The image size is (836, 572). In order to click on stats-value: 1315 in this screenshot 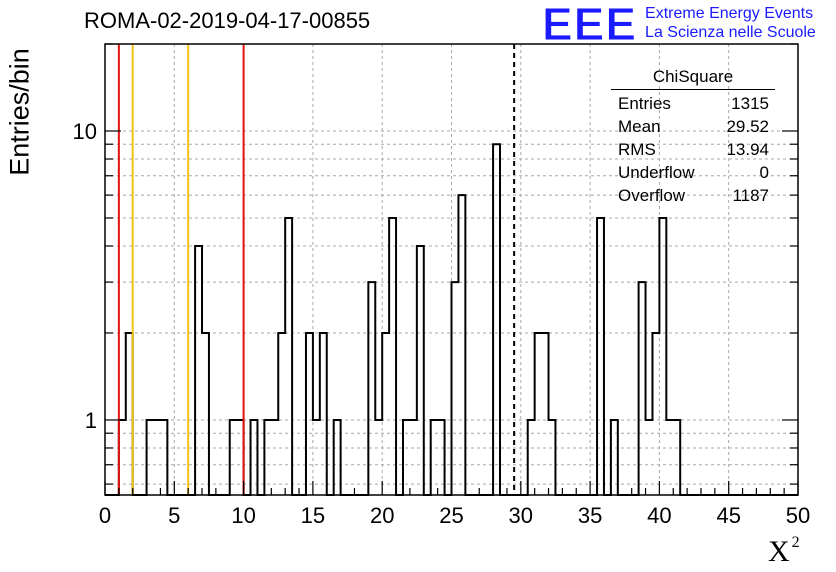, I will do `click(750, 103)`.